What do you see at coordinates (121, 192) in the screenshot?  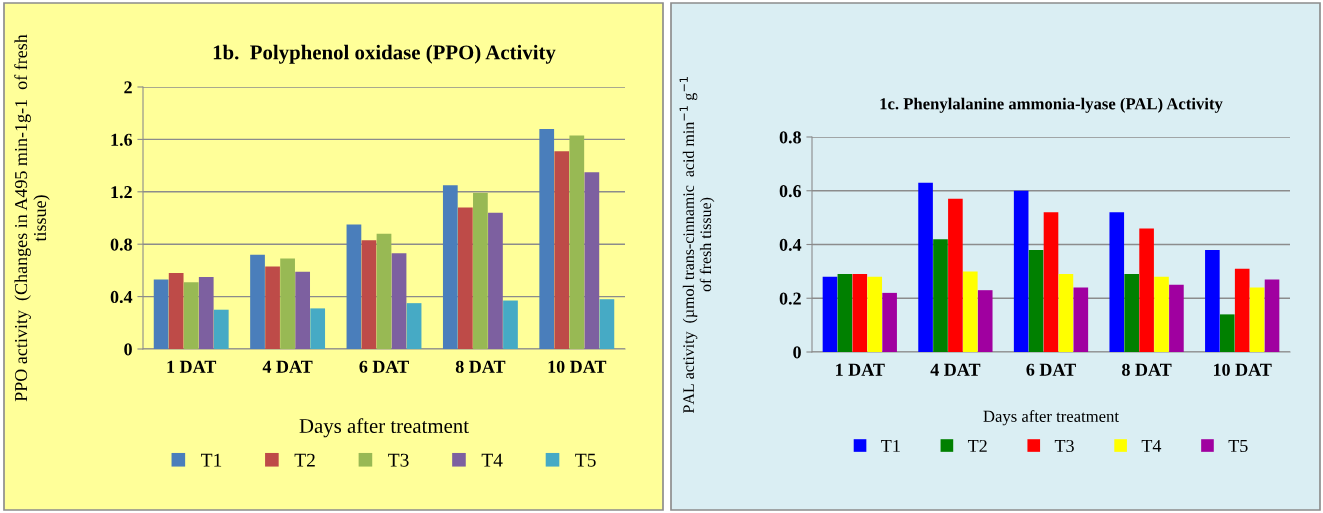 I see `y-tick-label: 1.2` at bounding box center [121, 192].